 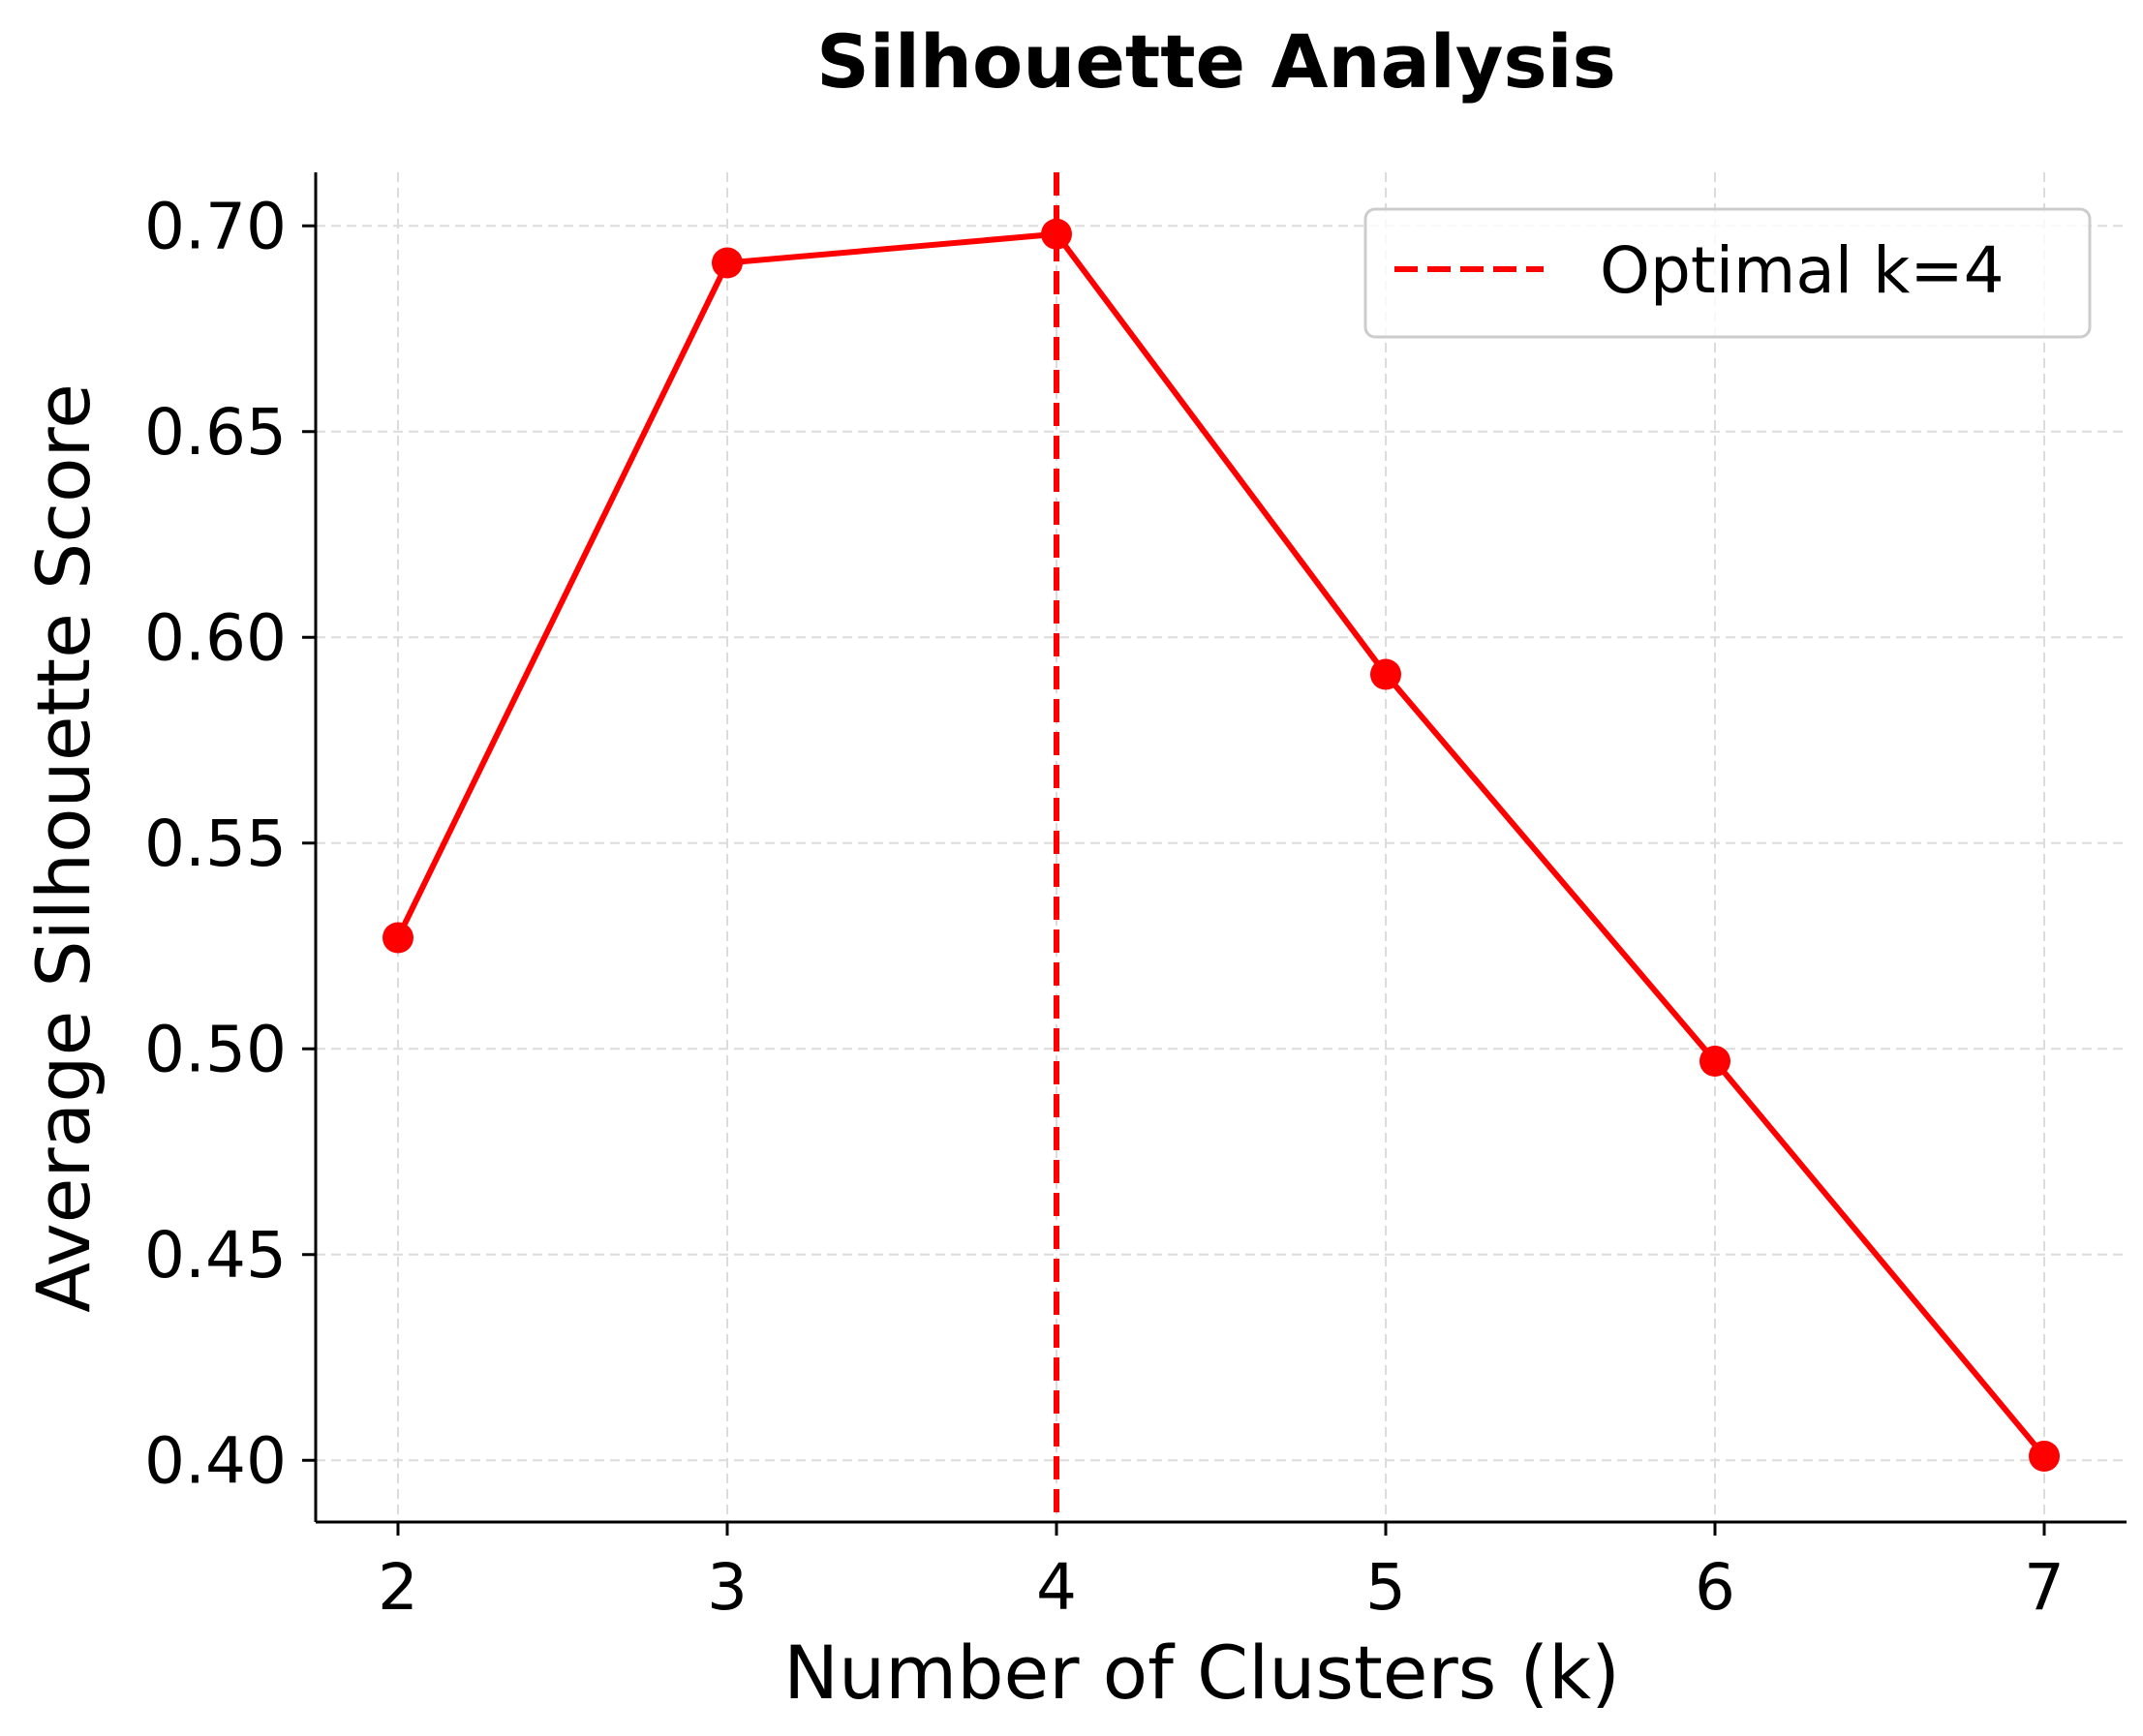 What do you see at coordinates (398, 1587) in the screenshot?
I see `x-tick-label: 2` at bounding box center [398, 1587].